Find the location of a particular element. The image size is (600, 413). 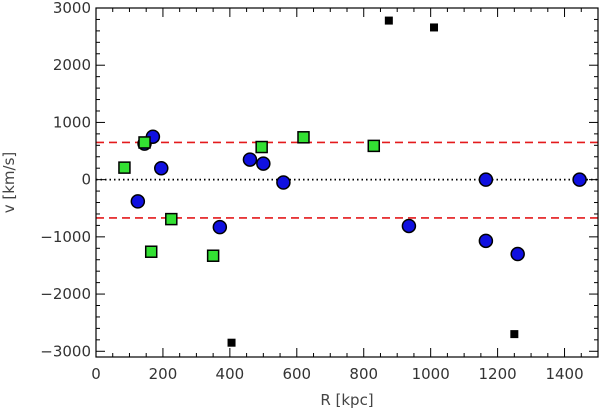

x-tick-label: 400 is located at coordinates (230, 374).